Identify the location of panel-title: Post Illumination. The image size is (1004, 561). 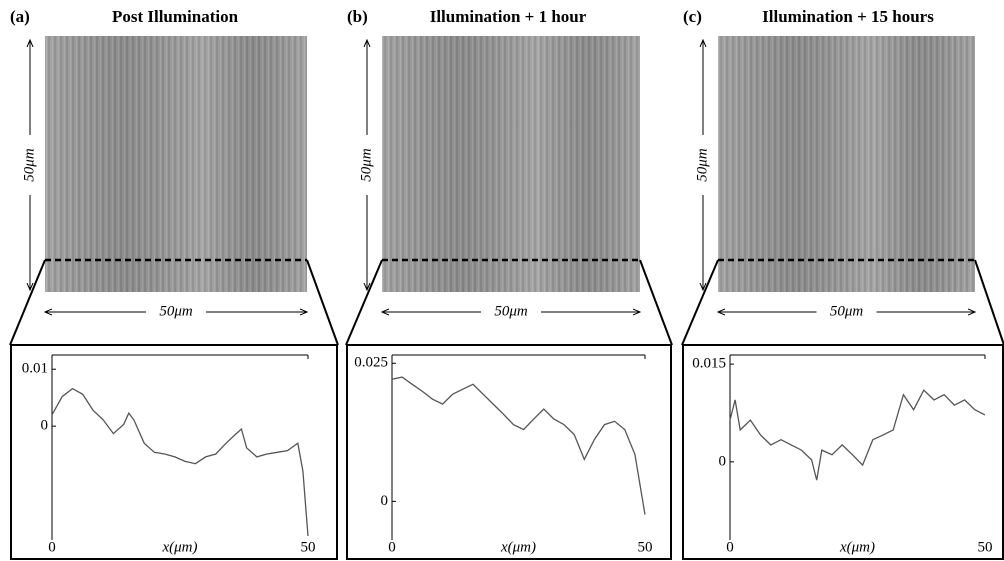
(175, 16).